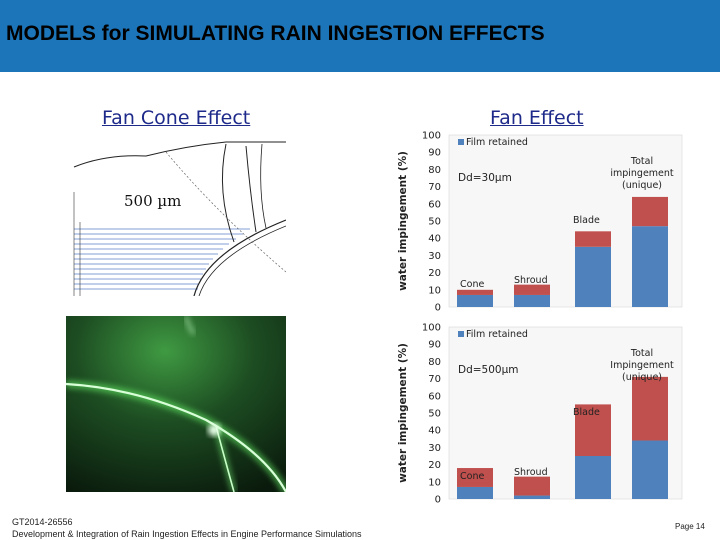 This screenshot has width=720, height=540. What do you see at coordinates (488, 370) in the screenshot?
I see `droplet-diameter-annotation: Dd=500µm` at bounding box center [488, 370].